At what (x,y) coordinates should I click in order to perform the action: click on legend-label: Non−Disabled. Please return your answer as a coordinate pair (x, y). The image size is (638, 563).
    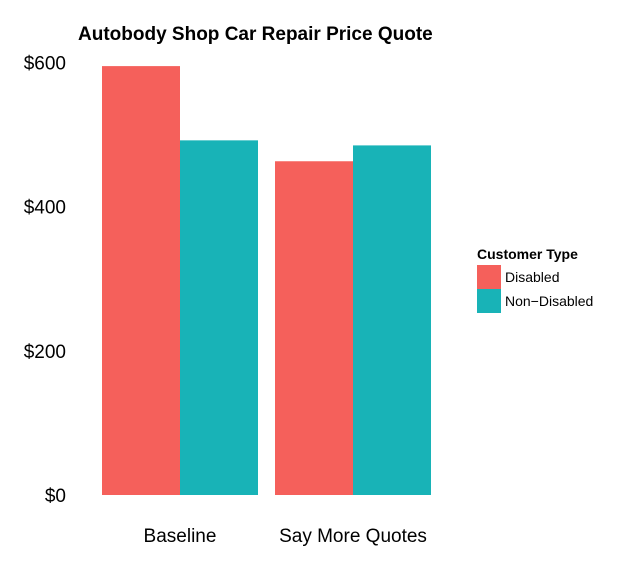
    Looking at the image, I should click on (549, 301).